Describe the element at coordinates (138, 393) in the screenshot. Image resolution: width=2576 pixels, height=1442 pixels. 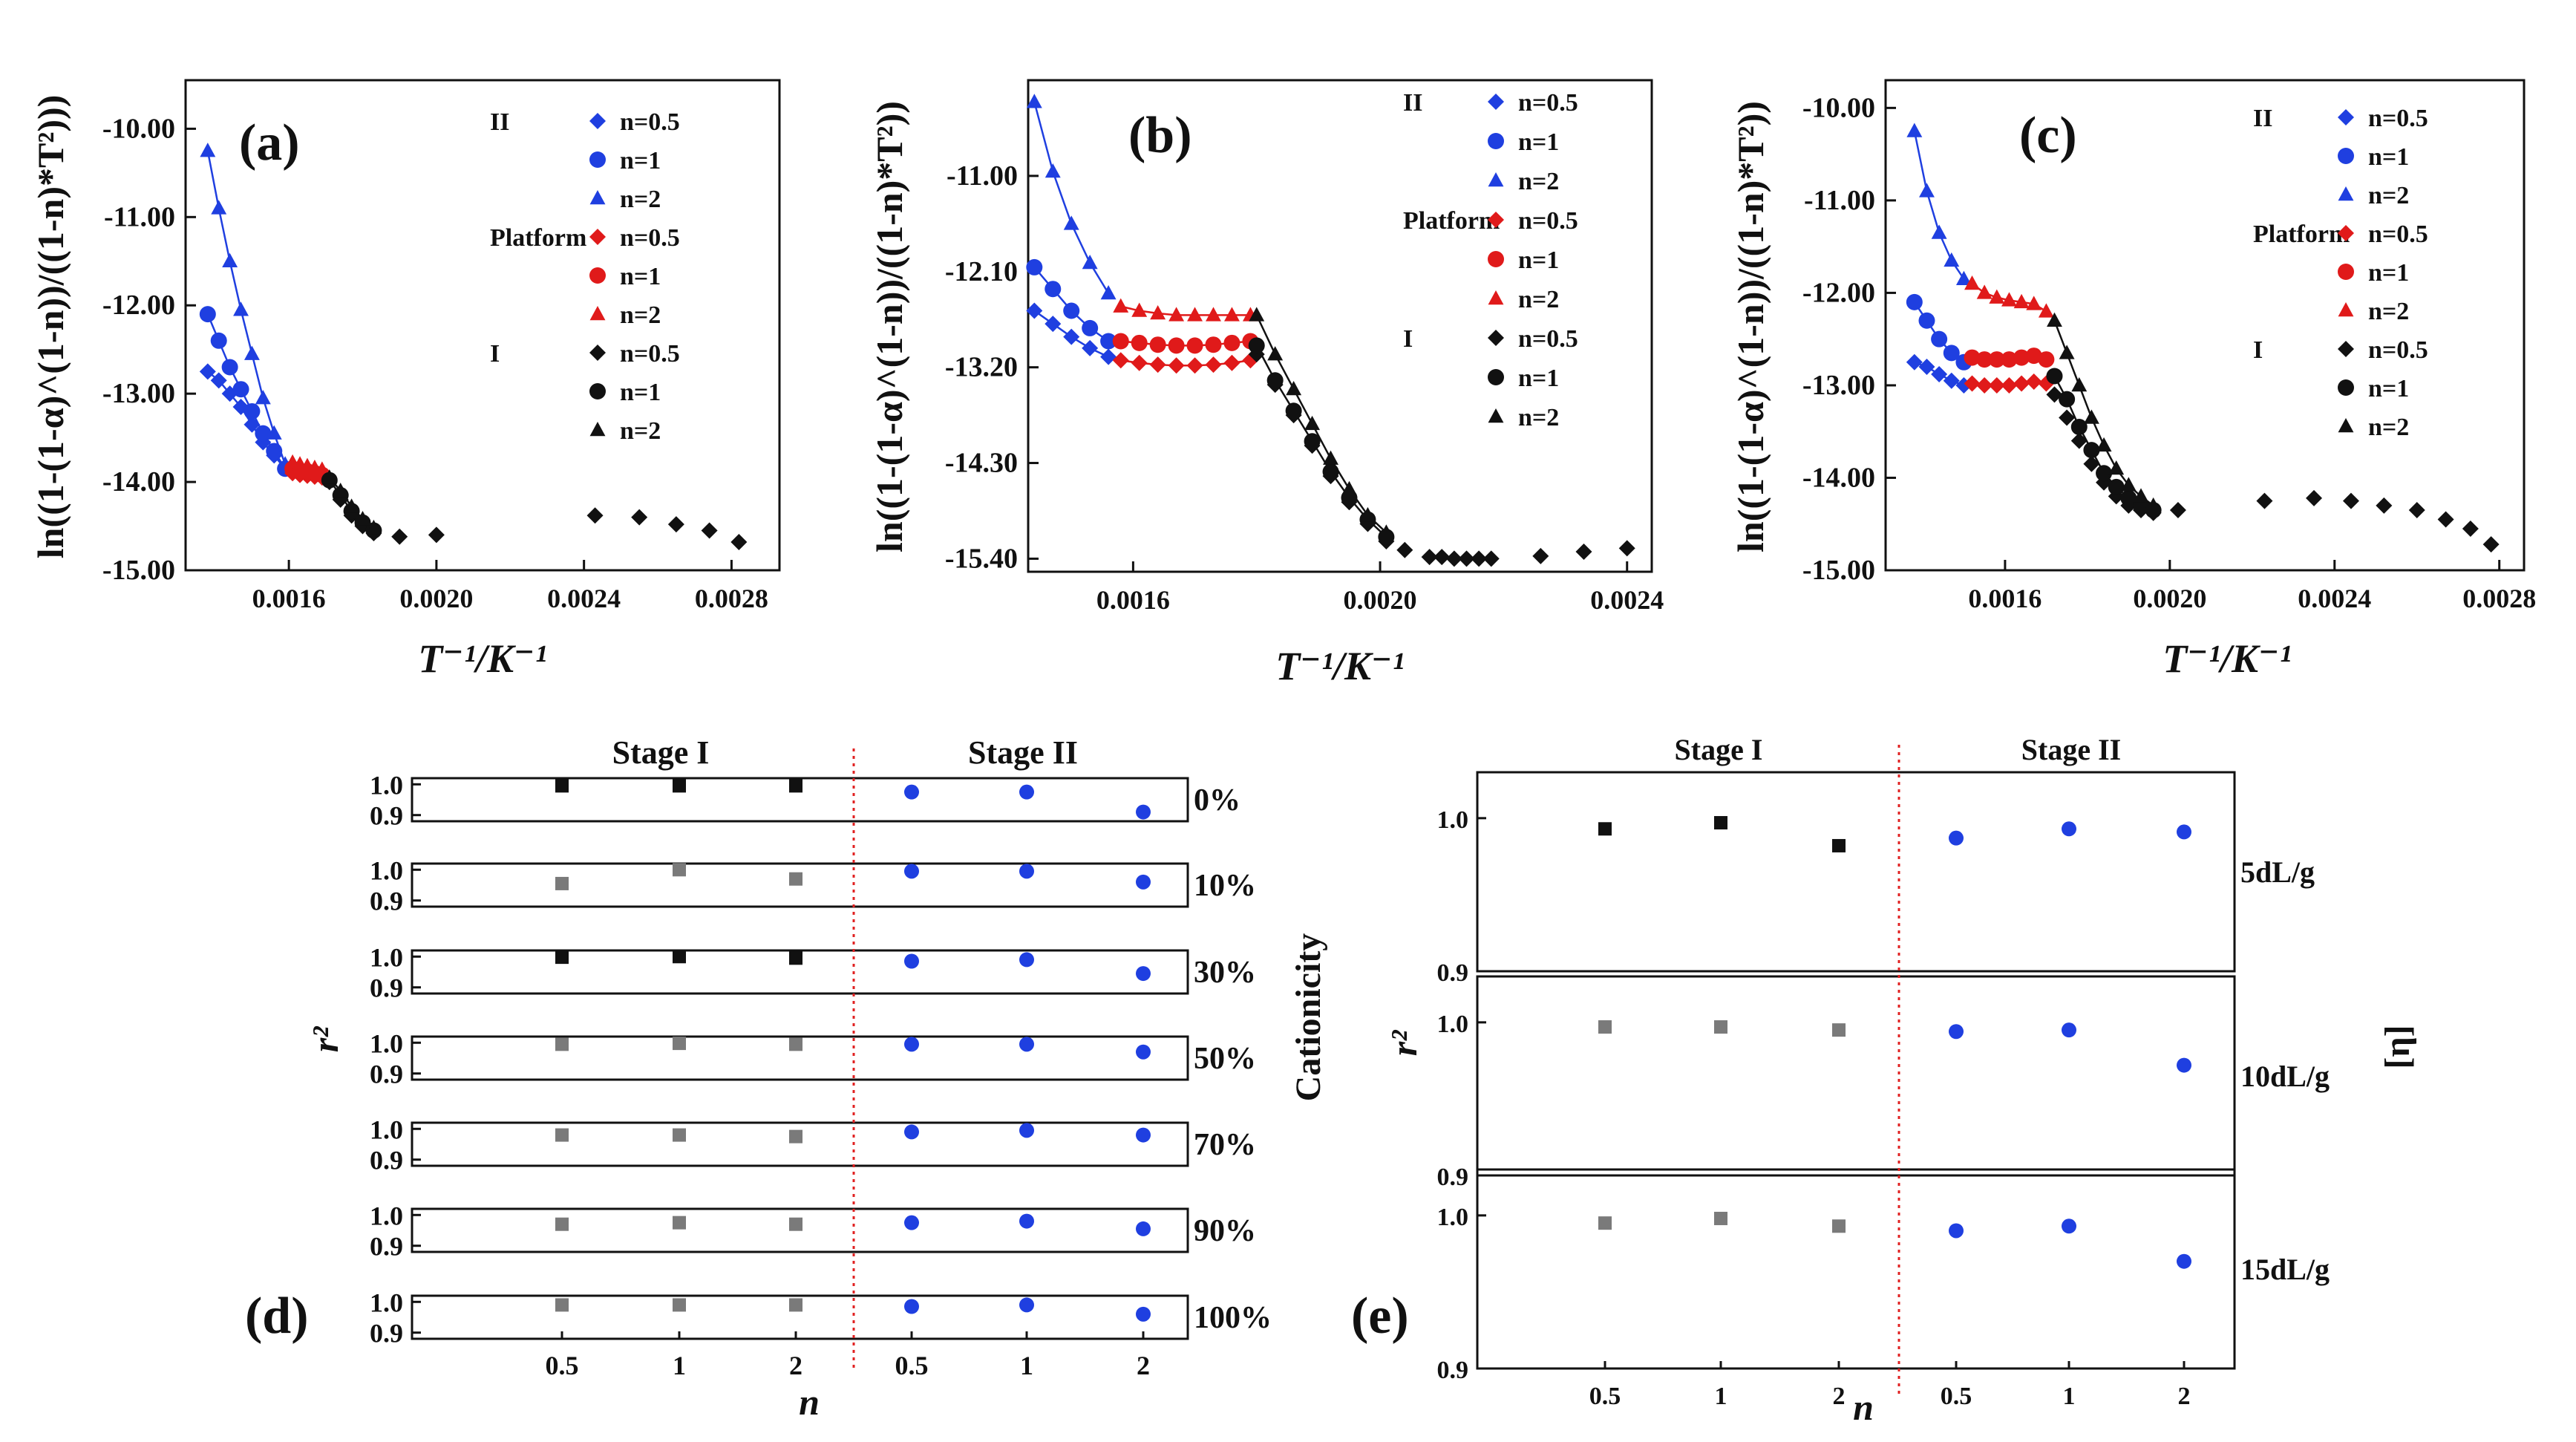
I see `y-tick-label: -13.00` at that location.